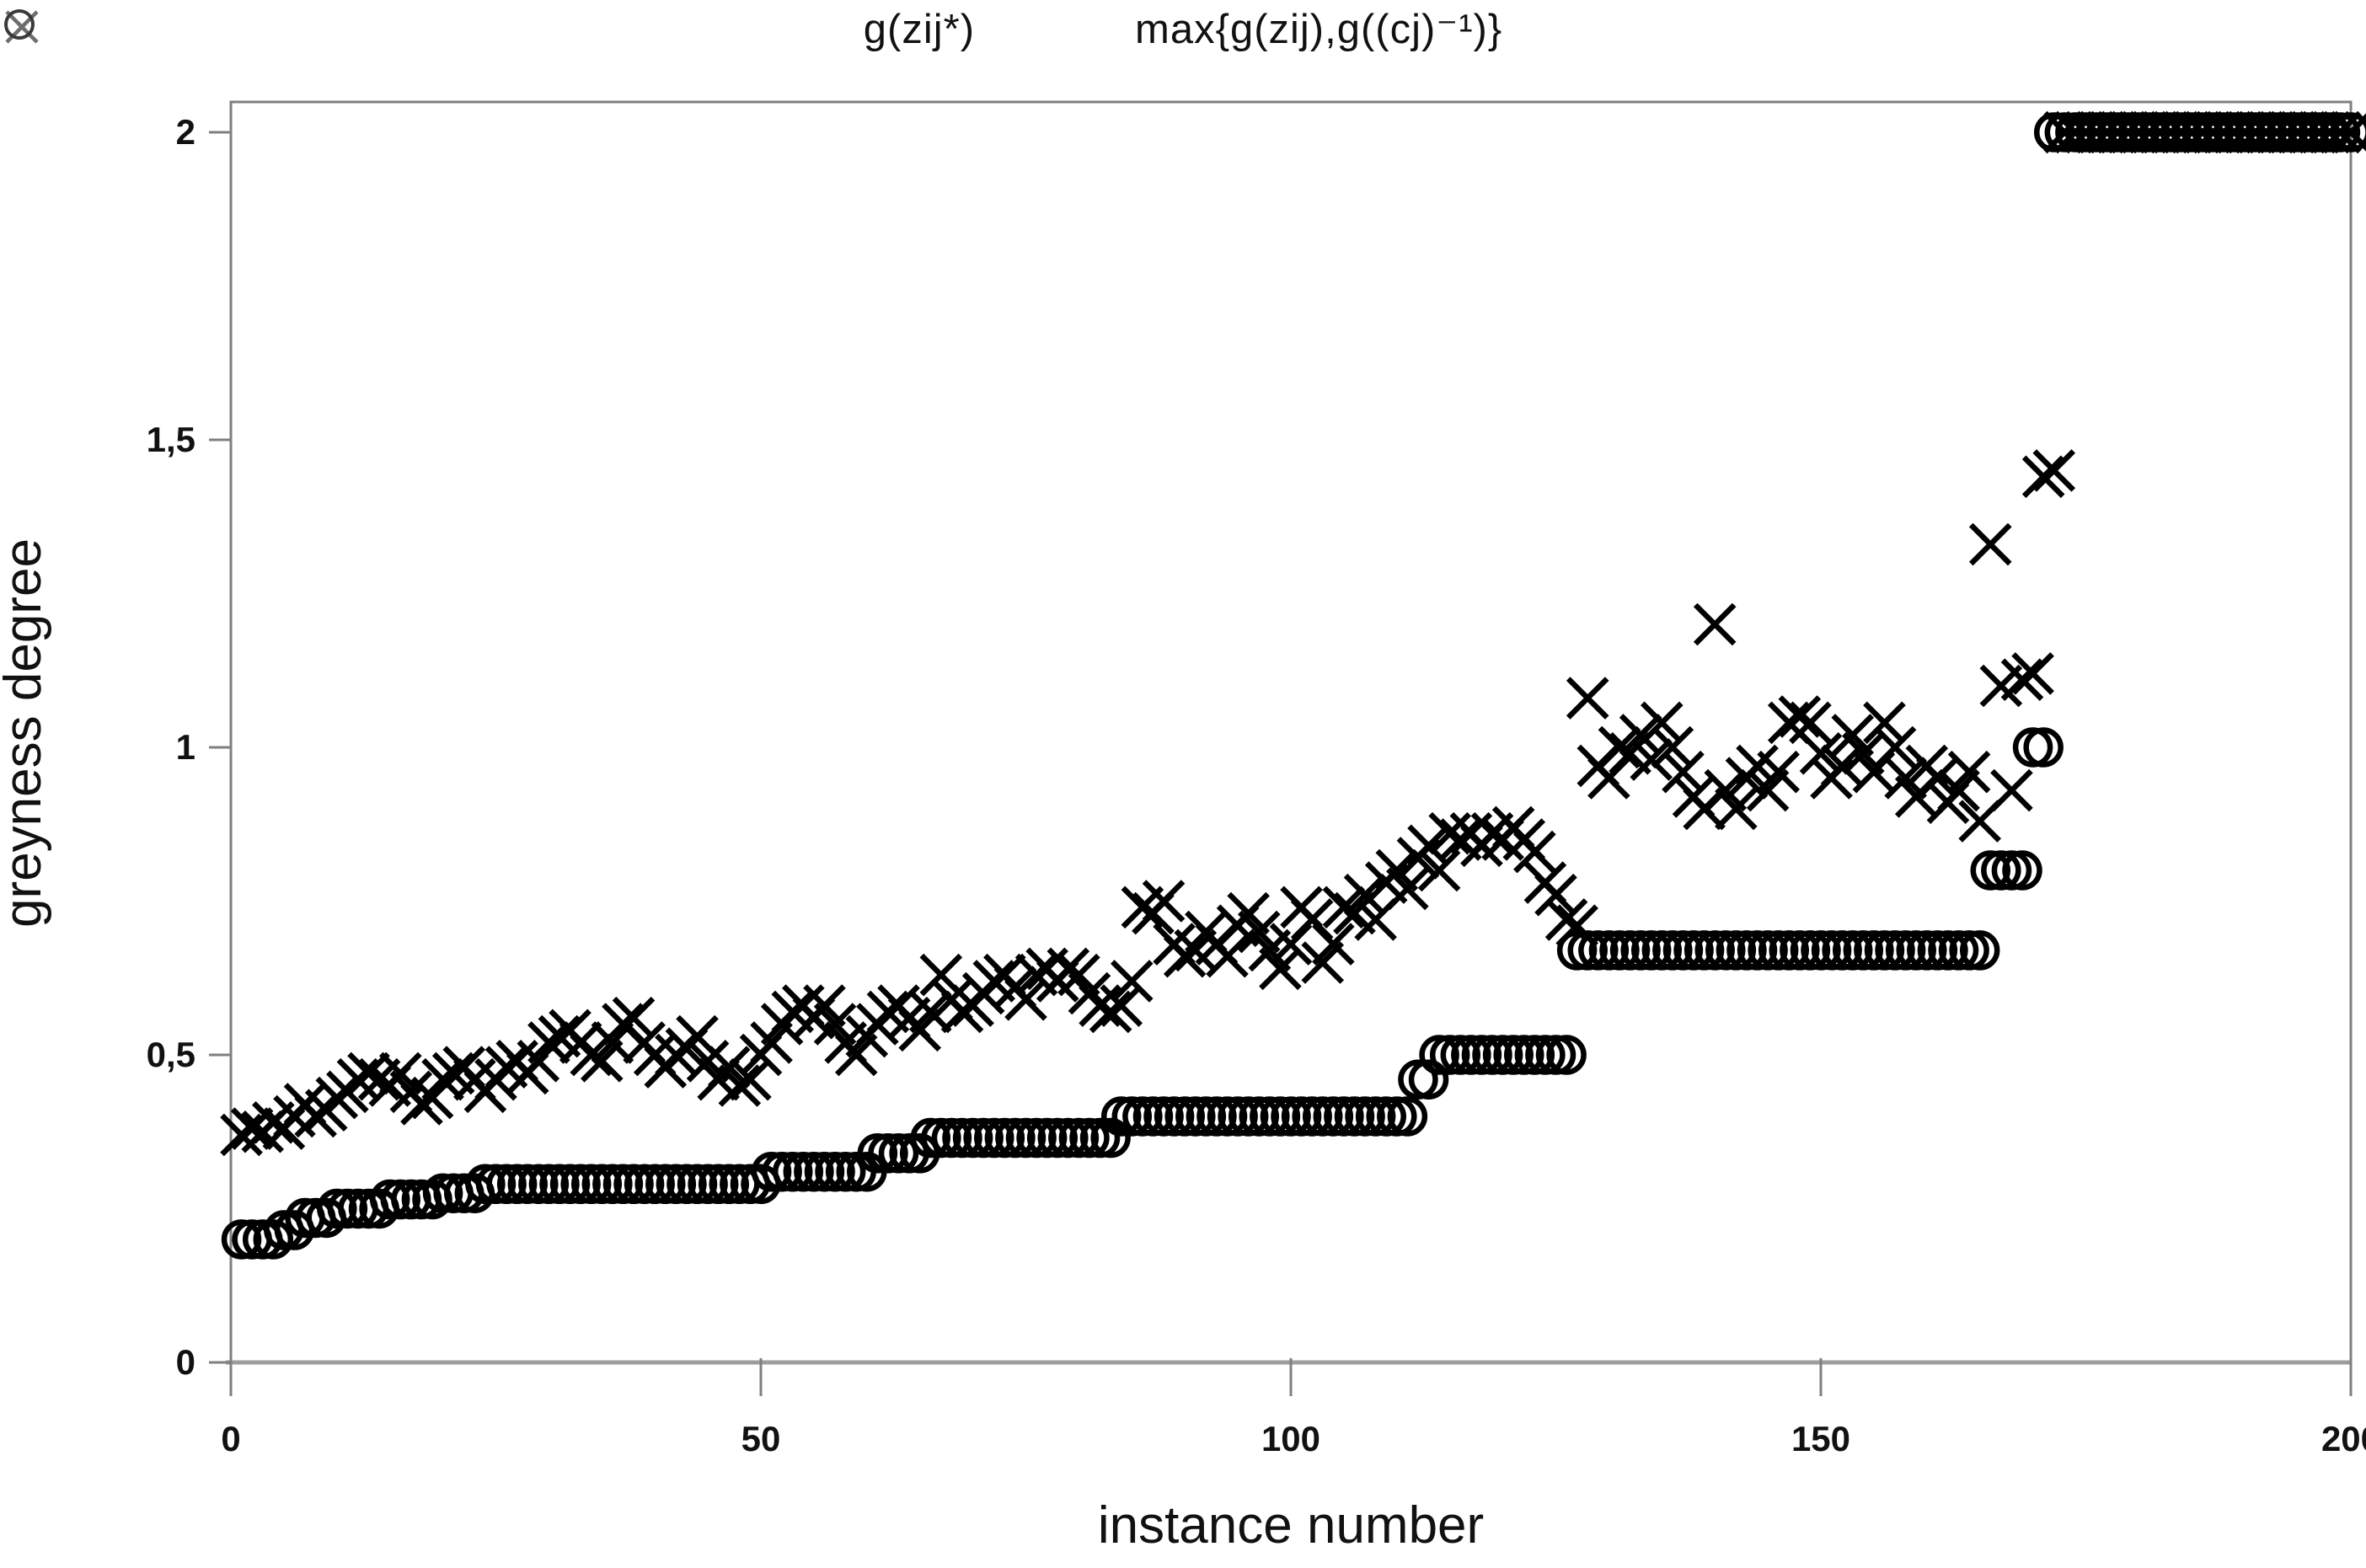 This screenshot has width=2366, height=1568. Describe the element at coordinates (753, 29) in the screenshot. I see `legend-item-max: max{g(zij),g((cj)⁻¹)}` at that location.